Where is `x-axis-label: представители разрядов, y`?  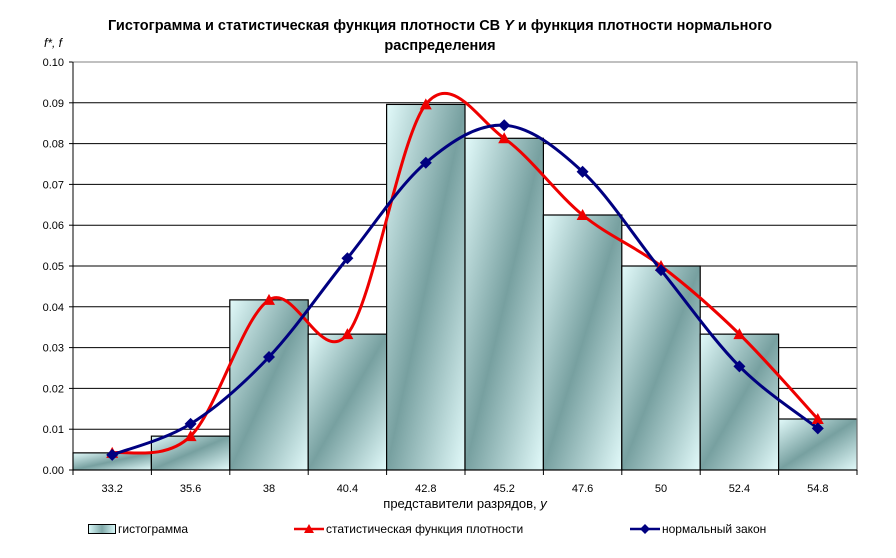
x-axis-label: представители разрядов, y is located at coordinates (465, 503).